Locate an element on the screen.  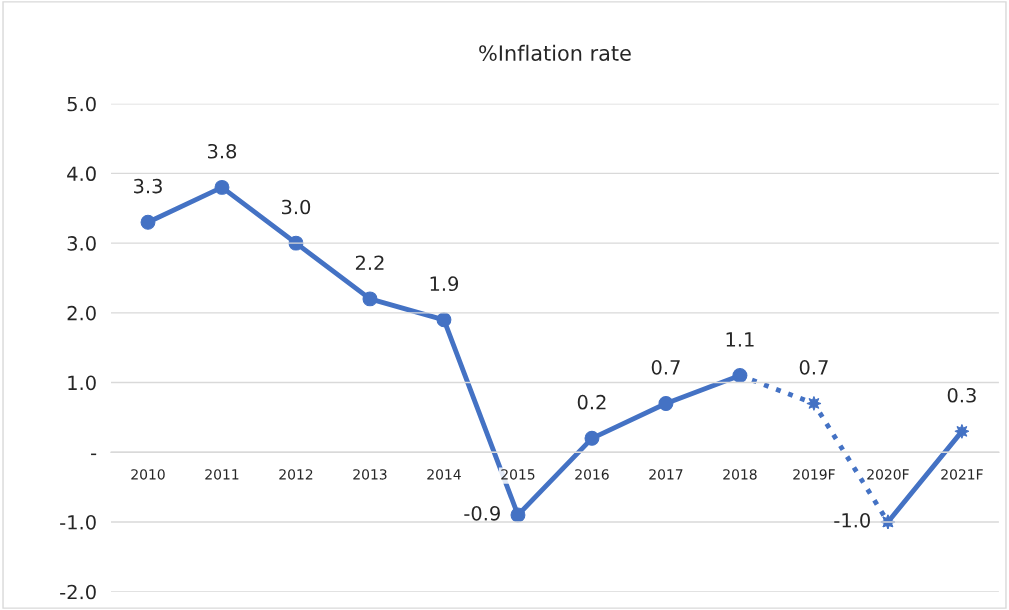
data-label: 1.9 is located at coordinates (444, 284).